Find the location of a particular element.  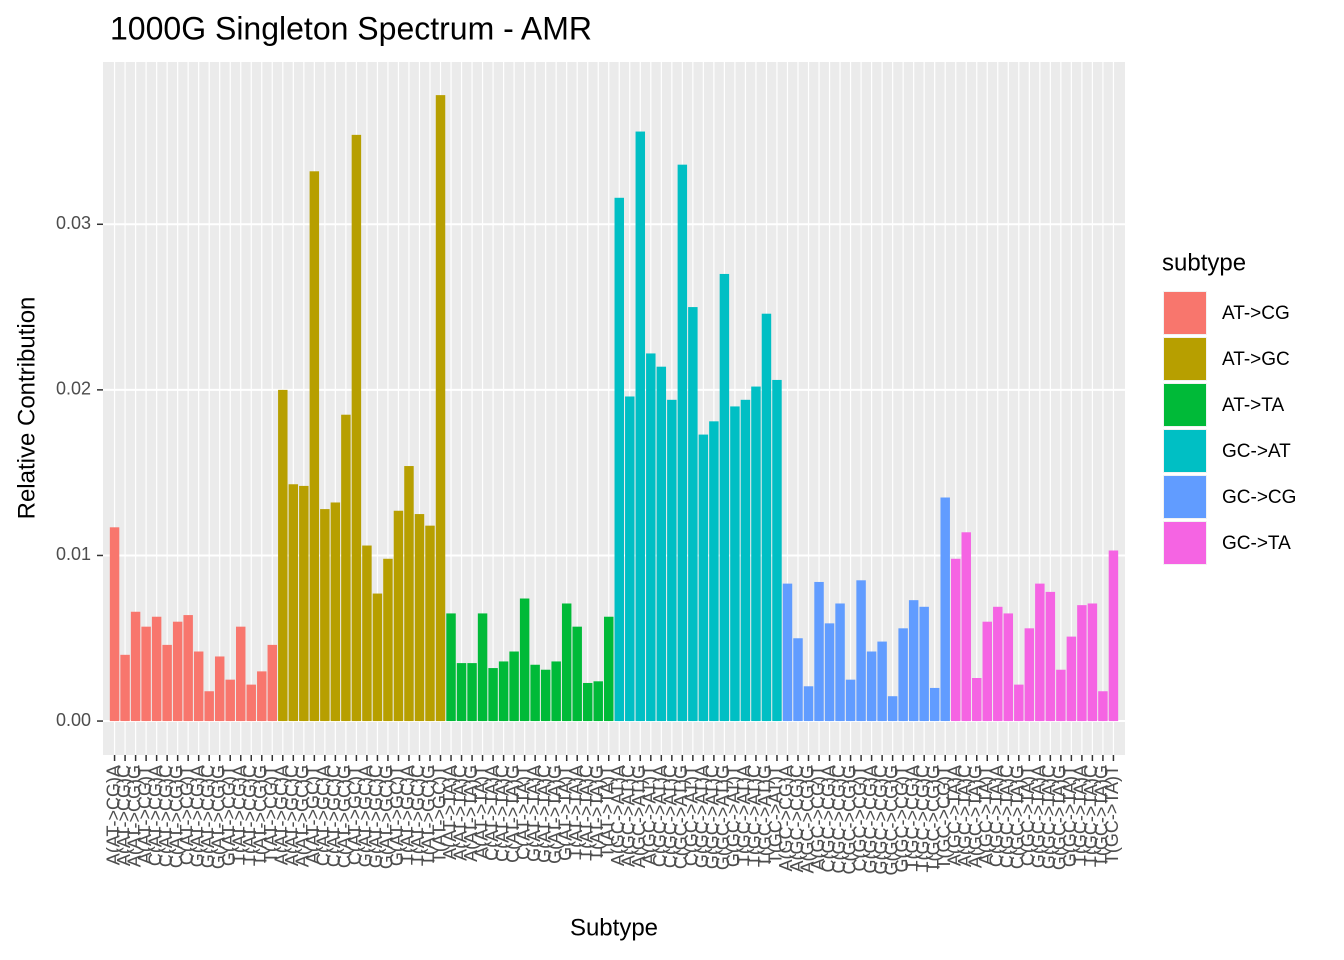

x-tick-label: G(GC->CG)T is located at coordinates (902, 819).